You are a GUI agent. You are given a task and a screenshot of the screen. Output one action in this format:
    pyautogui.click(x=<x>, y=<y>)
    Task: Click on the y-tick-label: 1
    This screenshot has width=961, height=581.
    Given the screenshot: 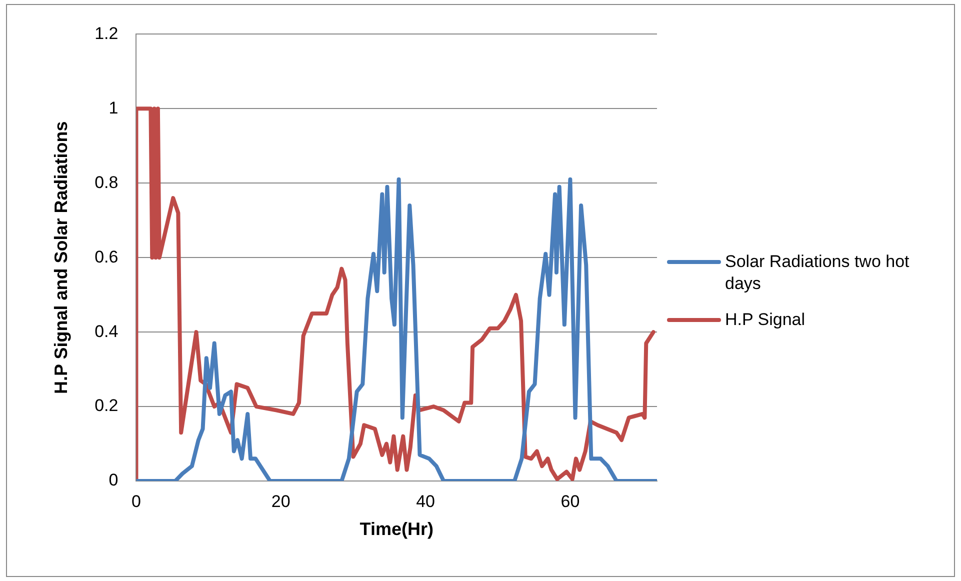 What is the action you would take?
    pyautogui.click(x=113, y=108)
    